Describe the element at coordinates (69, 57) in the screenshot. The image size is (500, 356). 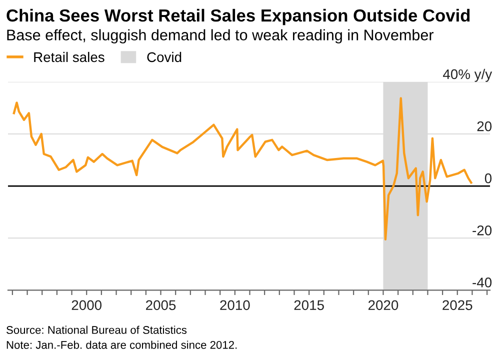
I see `legend-label: Retail sales` at that location.